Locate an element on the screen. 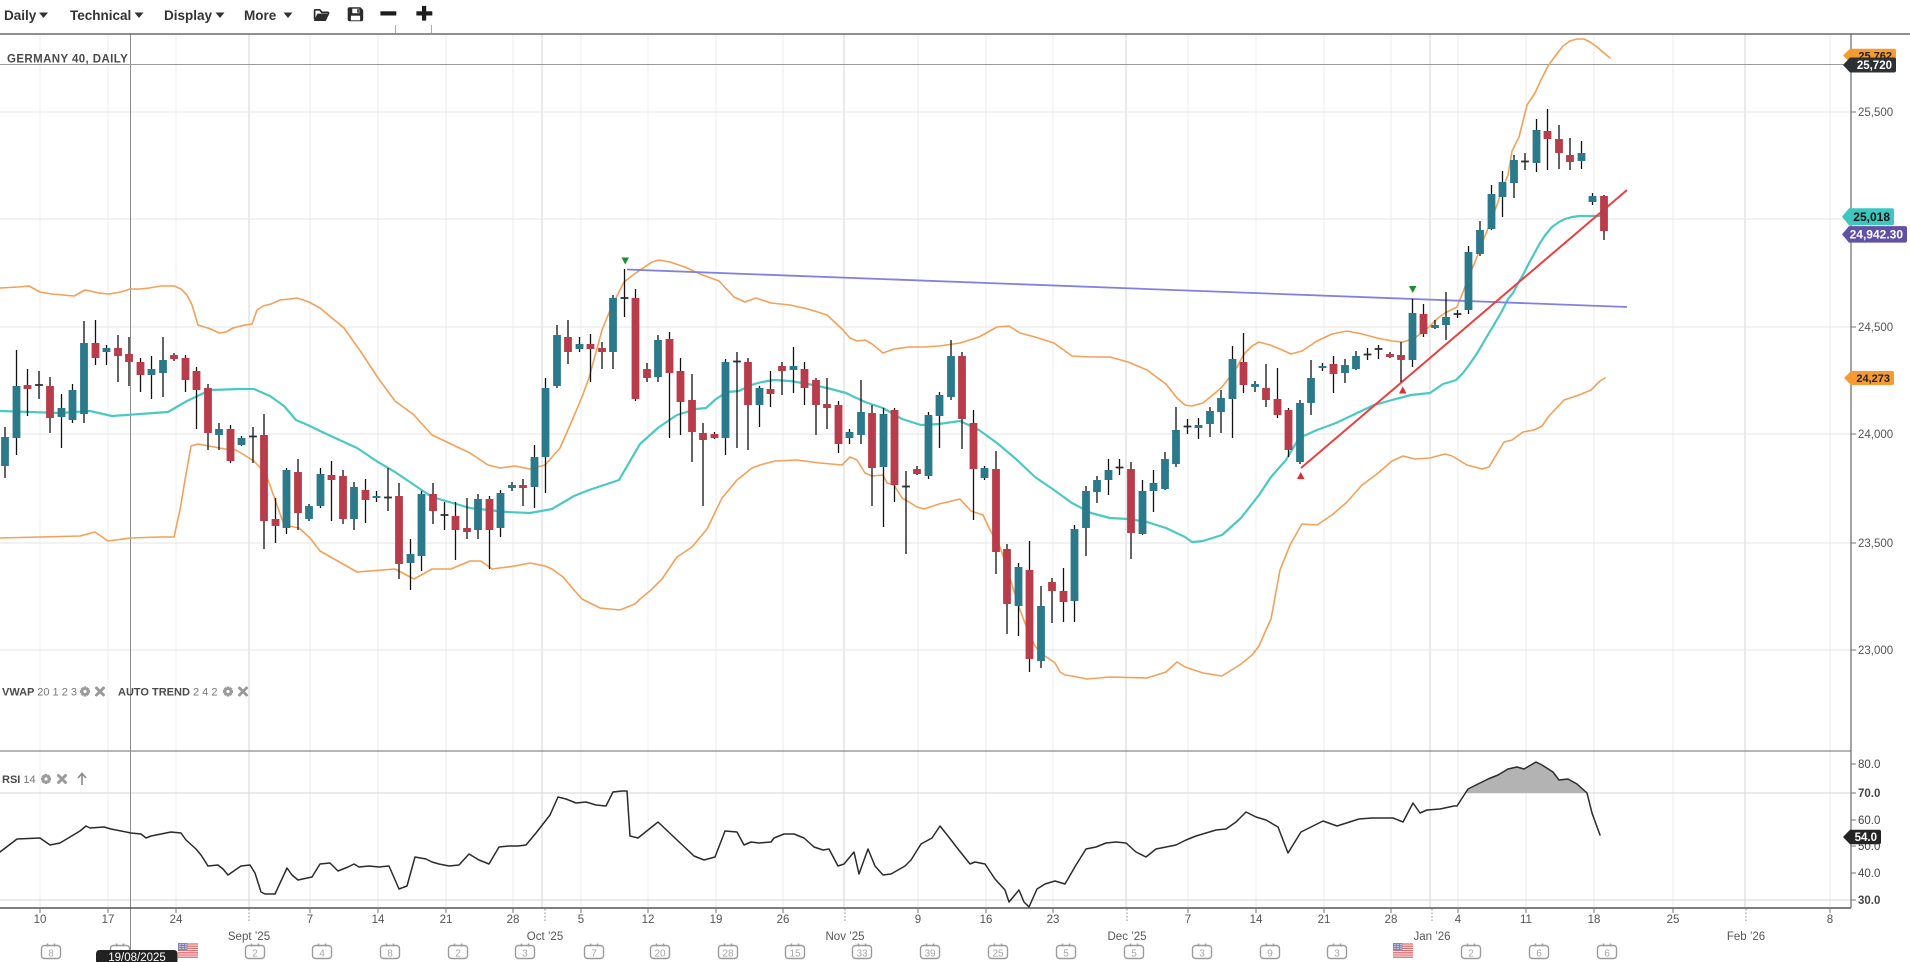 This screenshot has height=962, width=1910. svg-text: 15 is located at coordinates (795, 954).